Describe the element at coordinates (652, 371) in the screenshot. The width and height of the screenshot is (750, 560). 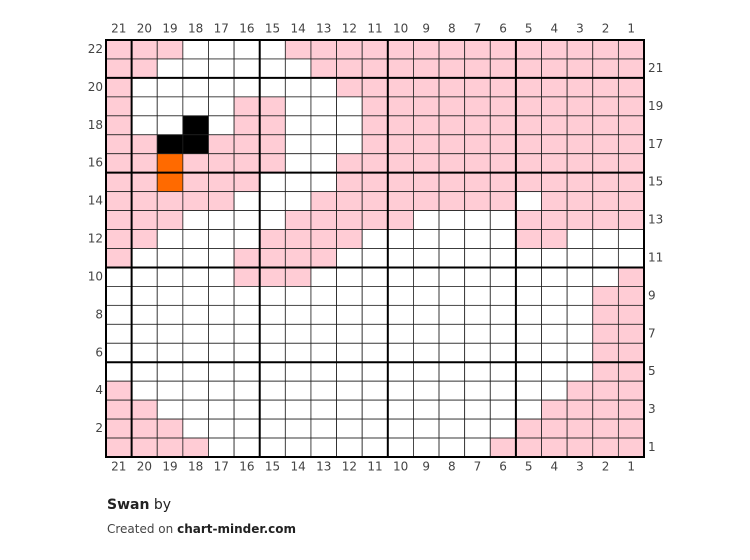
I see `row-label: 5` at that location.